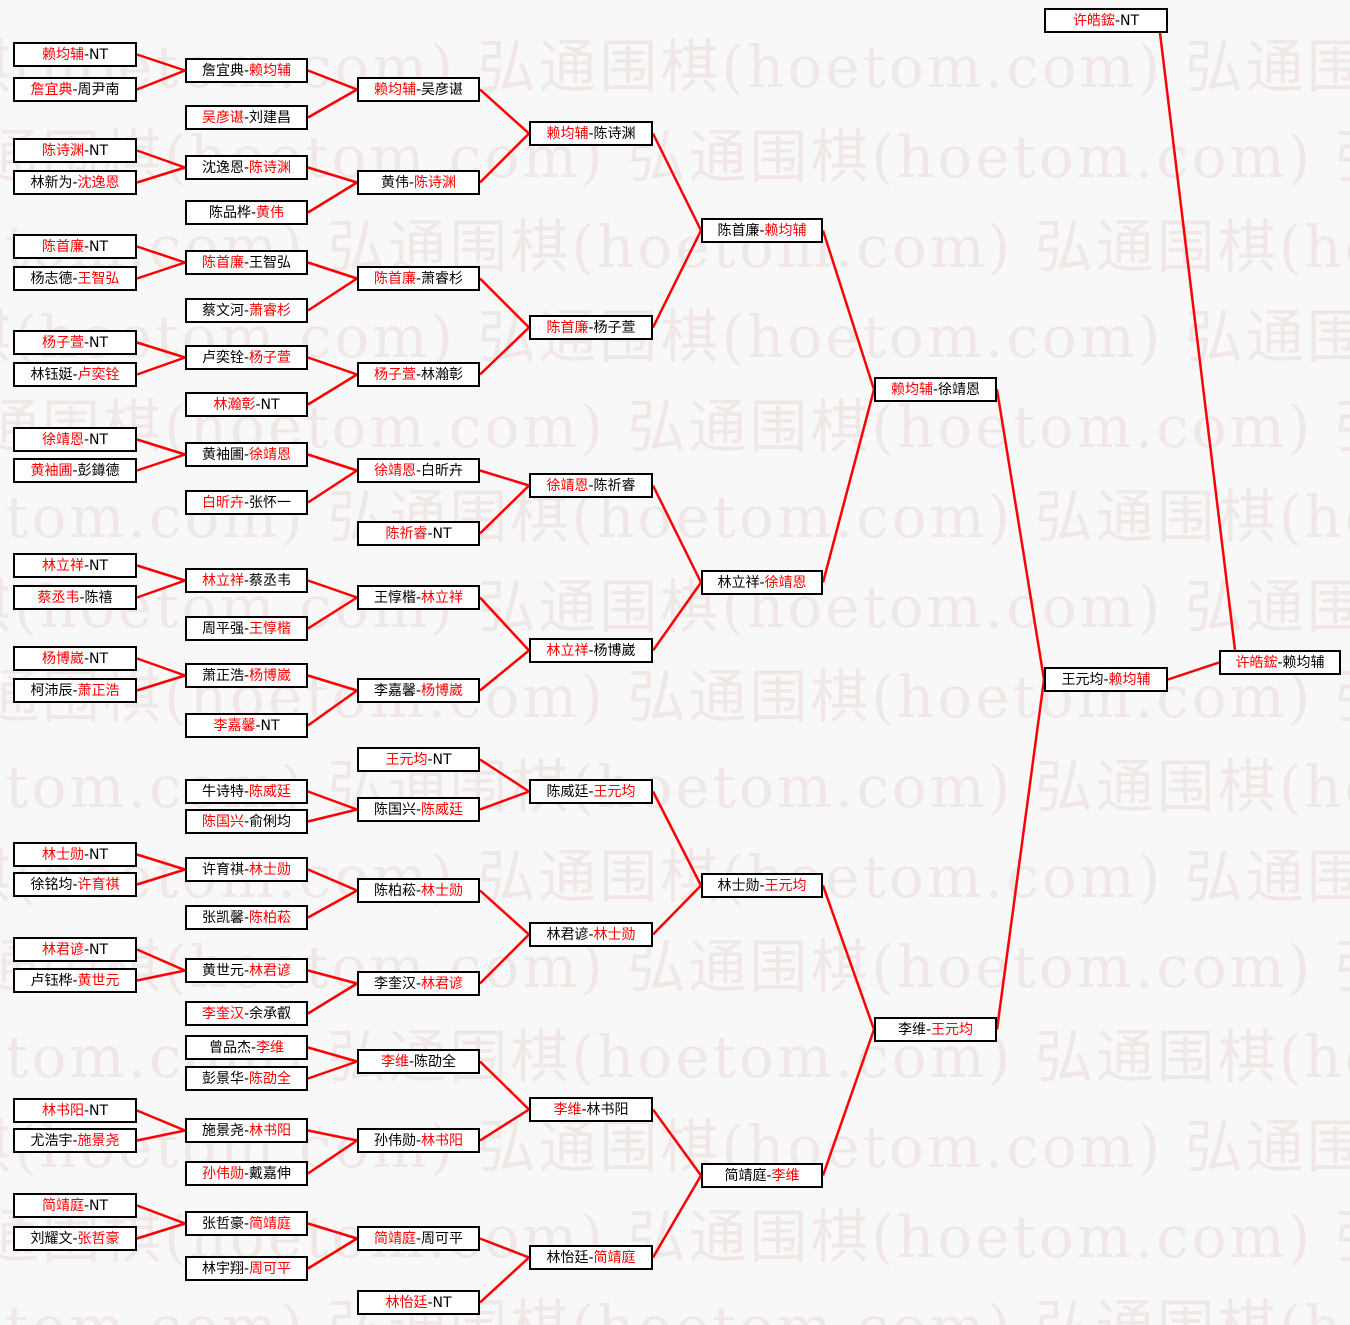 The height and width of the screenshot is (1325, 1350). Describe the element at coordinates (75, 439) in the screenshot. I see `match-box: 徐靖恩 - NT` at that location.